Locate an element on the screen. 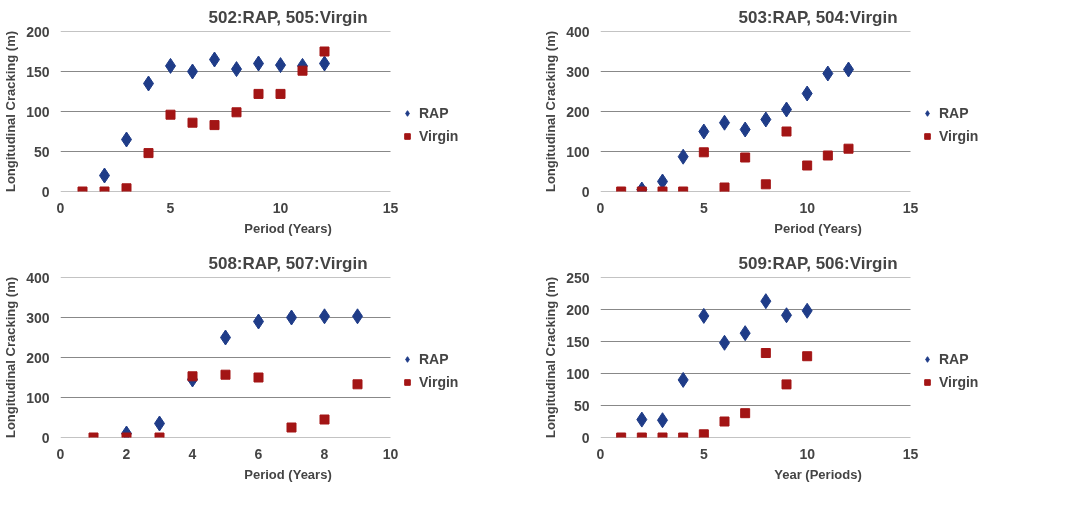  y-tick-label: 250 is located at coordinates (578, 277).